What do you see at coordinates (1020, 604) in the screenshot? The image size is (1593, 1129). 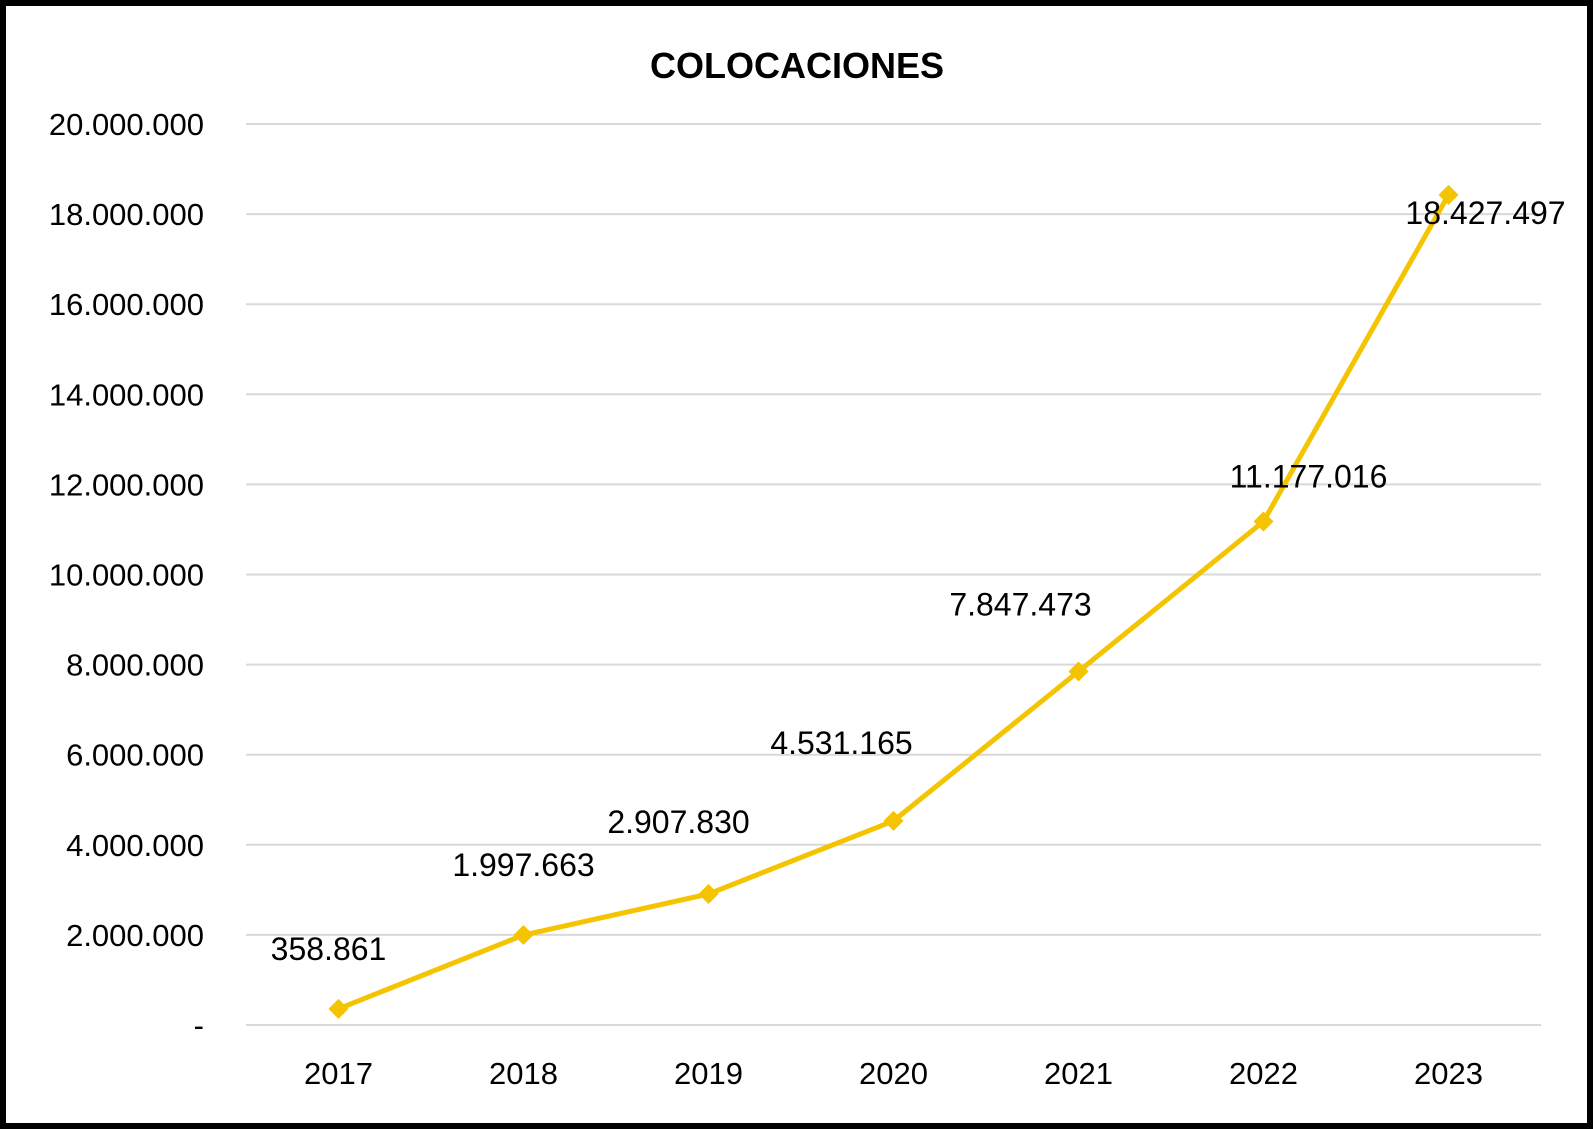 I see `data-label: 7.847.473` at bounding box center [1020, 604].